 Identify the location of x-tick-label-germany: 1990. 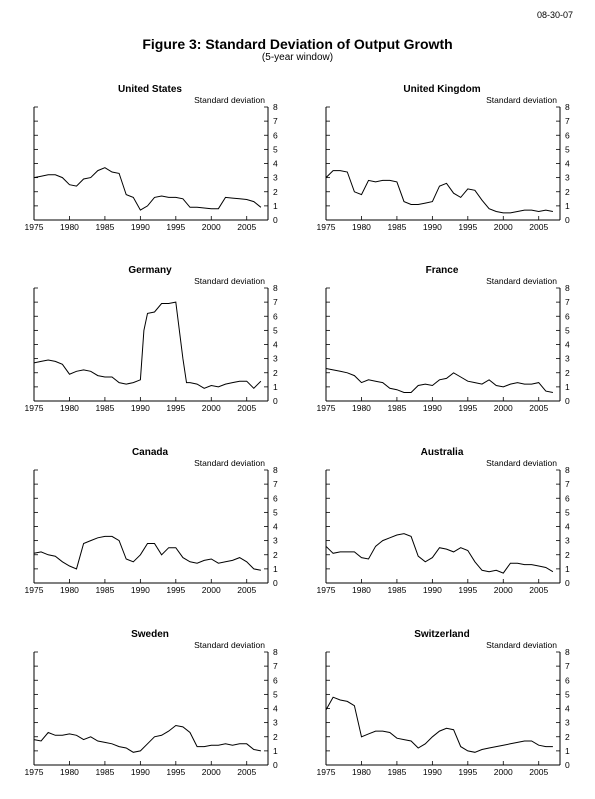
(140, 408).